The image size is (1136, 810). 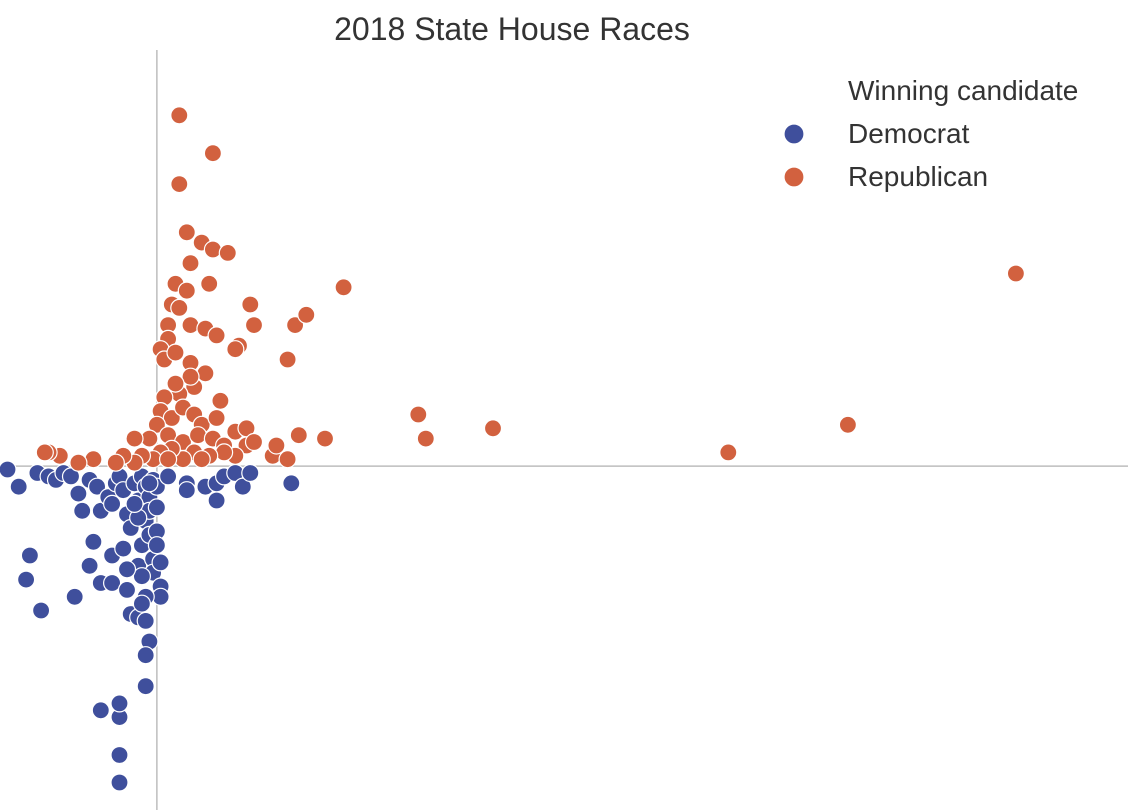 I want to click on legend-marker-republican, so click(x=794, y=177).